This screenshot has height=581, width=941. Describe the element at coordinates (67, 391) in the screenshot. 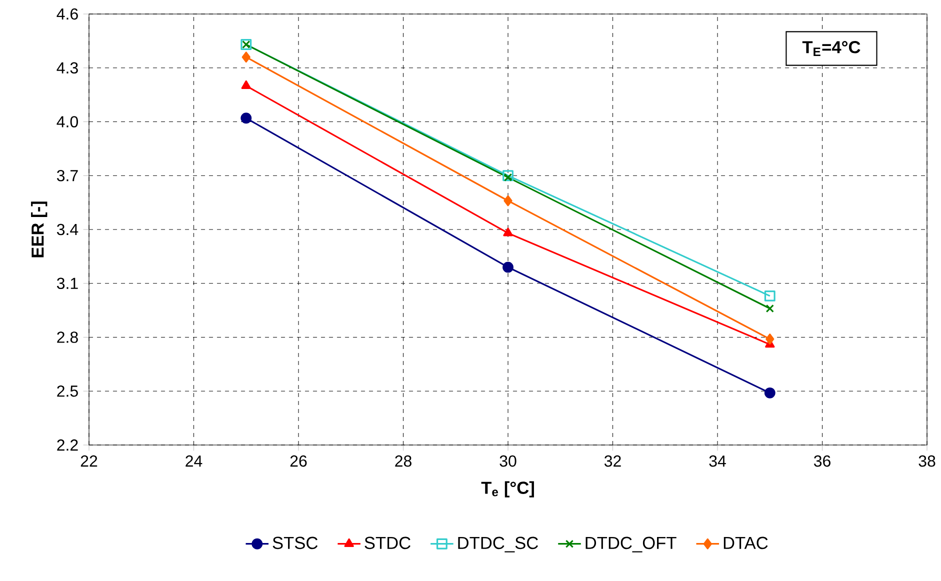

I see `y-tick-label: 2.5` at that location.